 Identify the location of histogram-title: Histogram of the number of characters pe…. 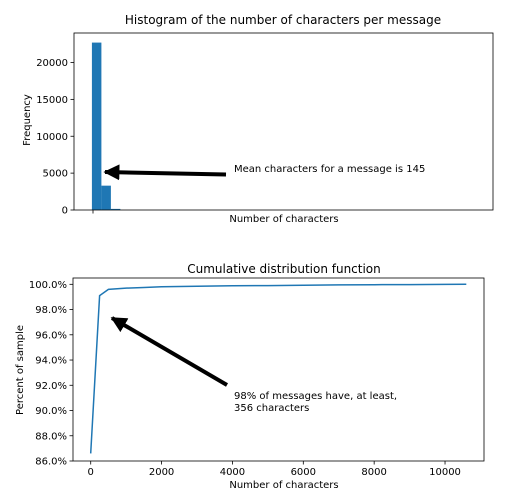
(283, 20).